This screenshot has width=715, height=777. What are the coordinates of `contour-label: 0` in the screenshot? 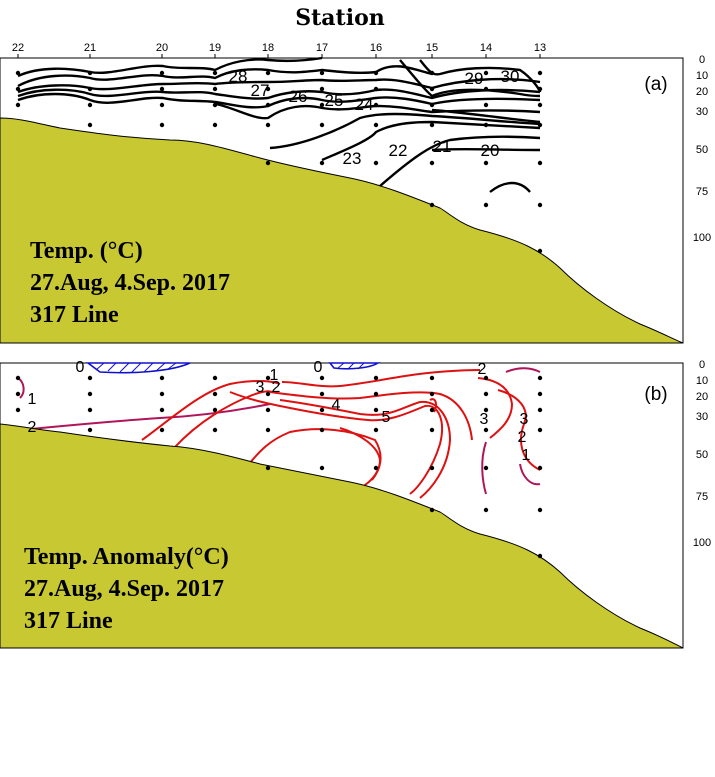 It's located at (318, 367).